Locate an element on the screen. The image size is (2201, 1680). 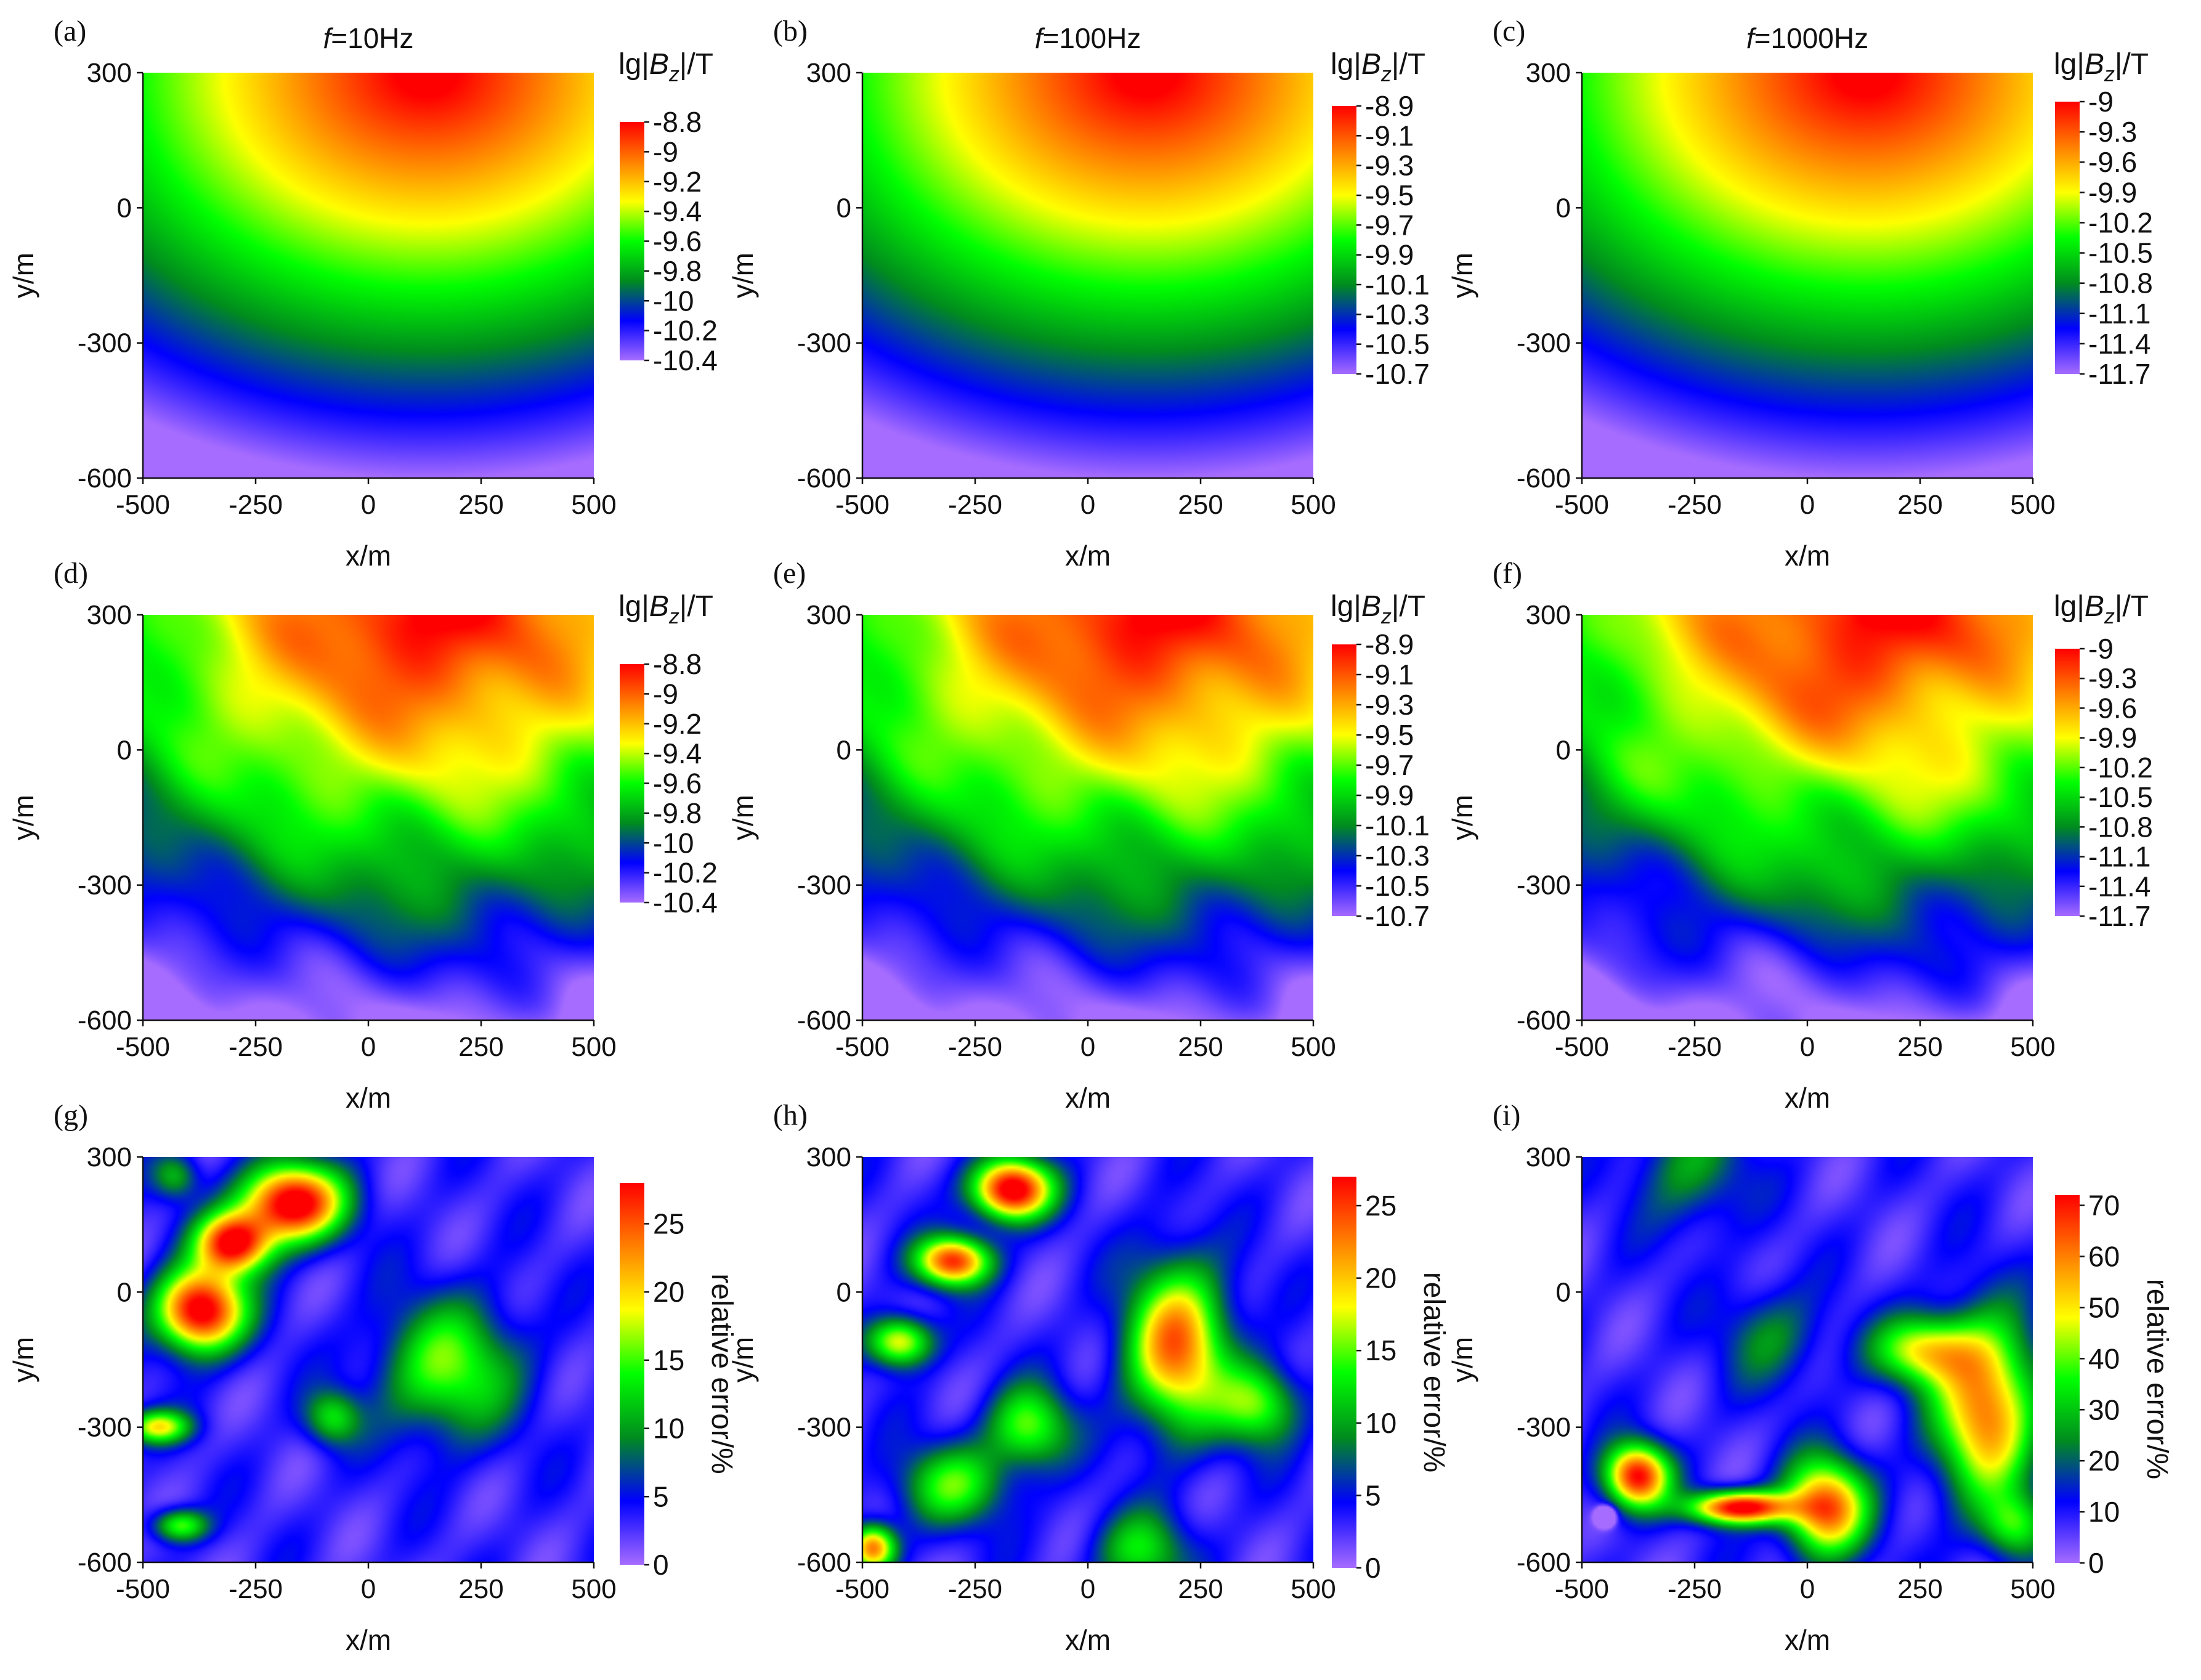
colorbar-tick-label: -11.4 is located at coordinates (2119, 344).